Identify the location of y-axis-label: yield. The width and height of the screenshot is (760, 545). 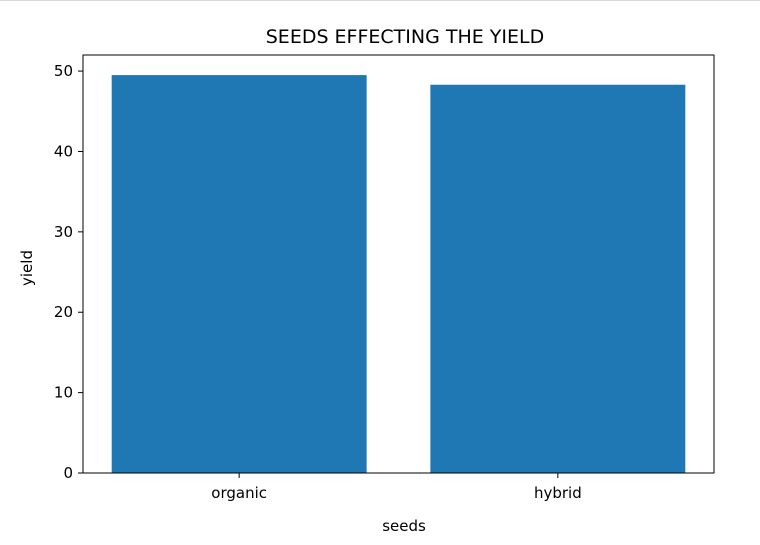
(27, 268).